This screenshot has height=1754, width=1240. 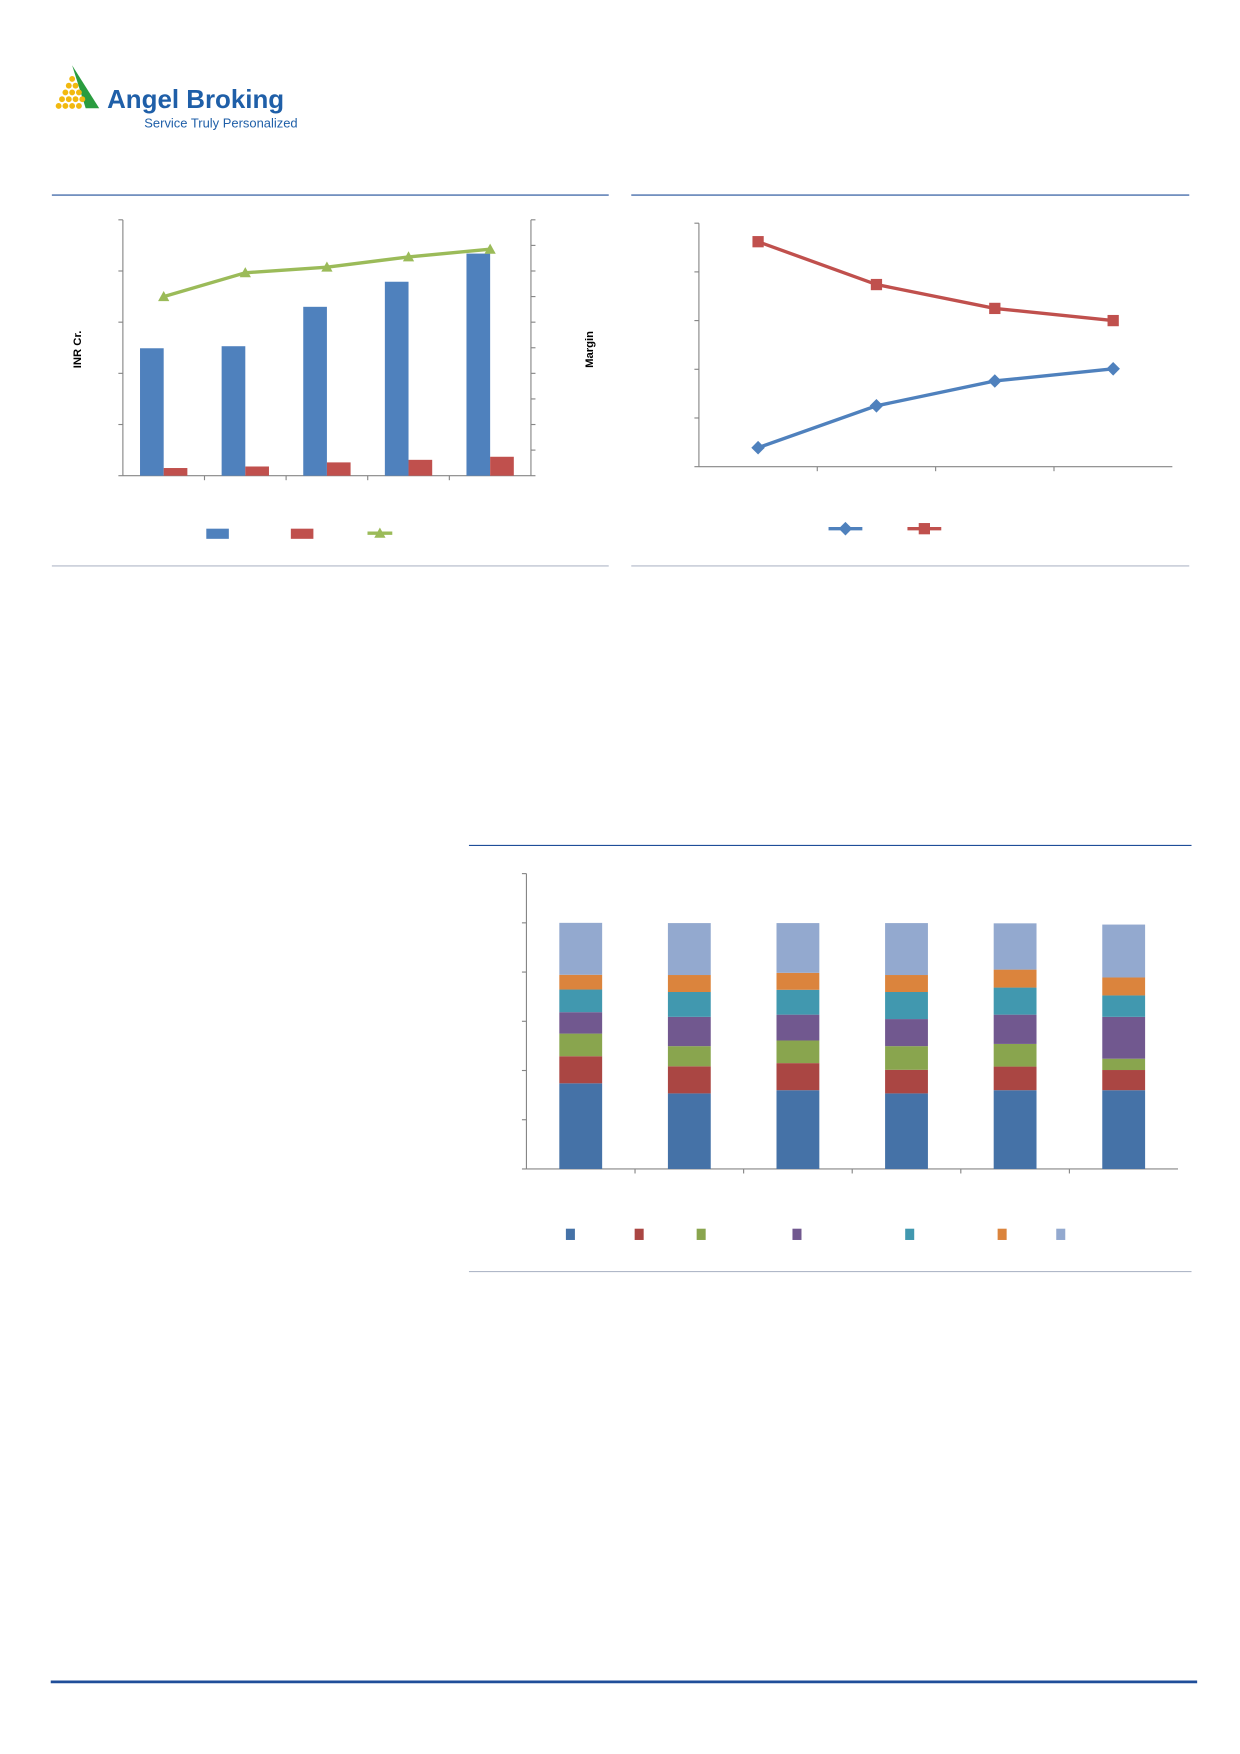 What do you see at coordinates (220, 122) in the screenshot?
I see `tagline: Service Truly Personalized` at bounding box center [220, 122].